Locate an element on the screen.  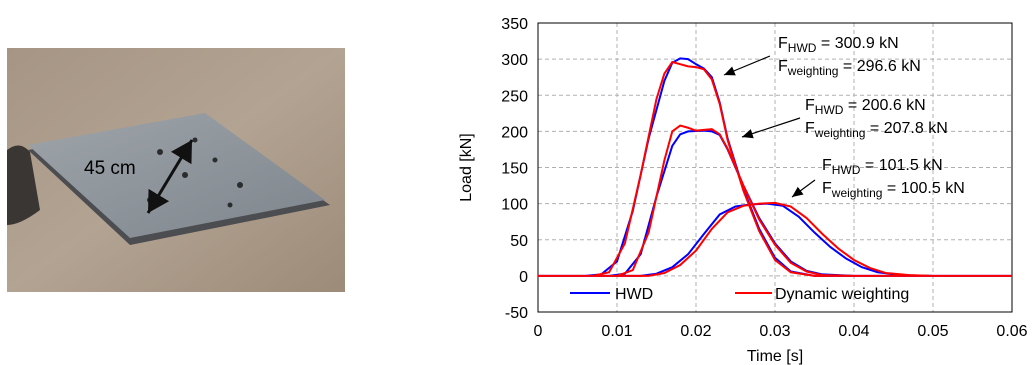
annotation: FHWD = 101.5 kN is located at coordinates (882, 167).